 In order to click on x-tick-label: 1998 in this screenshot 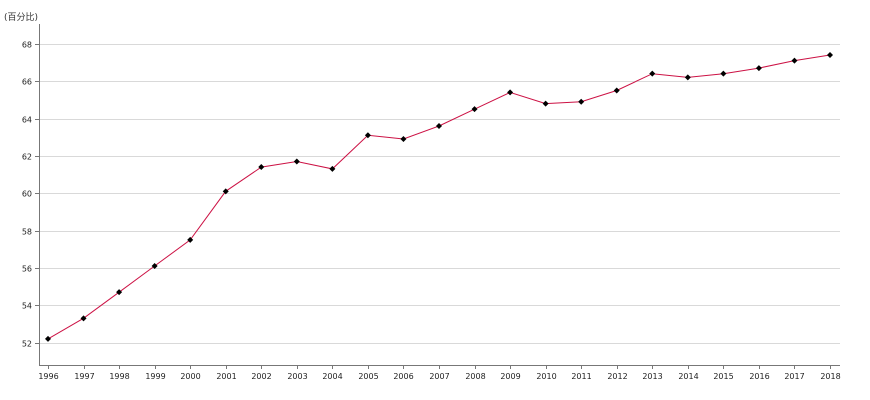, I will do `click(119, 376)`.